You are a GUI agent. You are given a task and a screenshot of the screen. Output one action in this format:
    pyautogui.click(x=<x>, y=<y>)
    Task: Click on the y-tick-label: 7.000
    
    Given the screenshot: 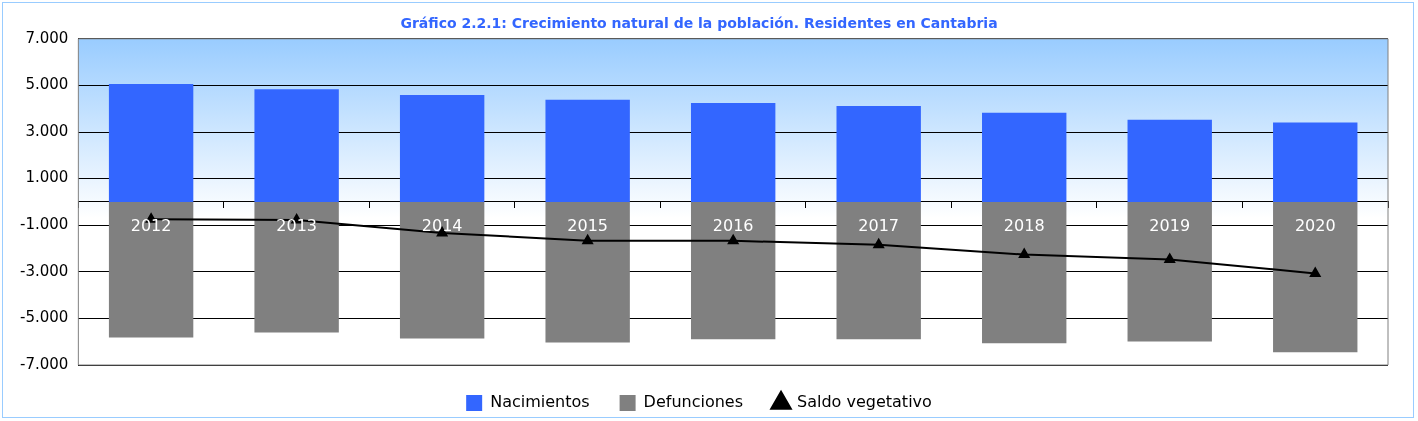 What is the action you would take?
    pyautogui.click(x=47, y=37)
    